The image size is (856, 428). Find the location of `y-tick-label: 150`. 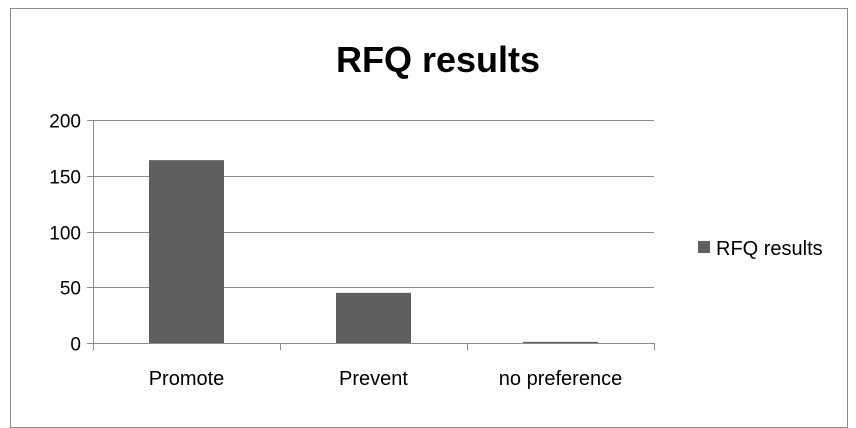

y-tick-label: 150 is located at coordinates (65, 178).